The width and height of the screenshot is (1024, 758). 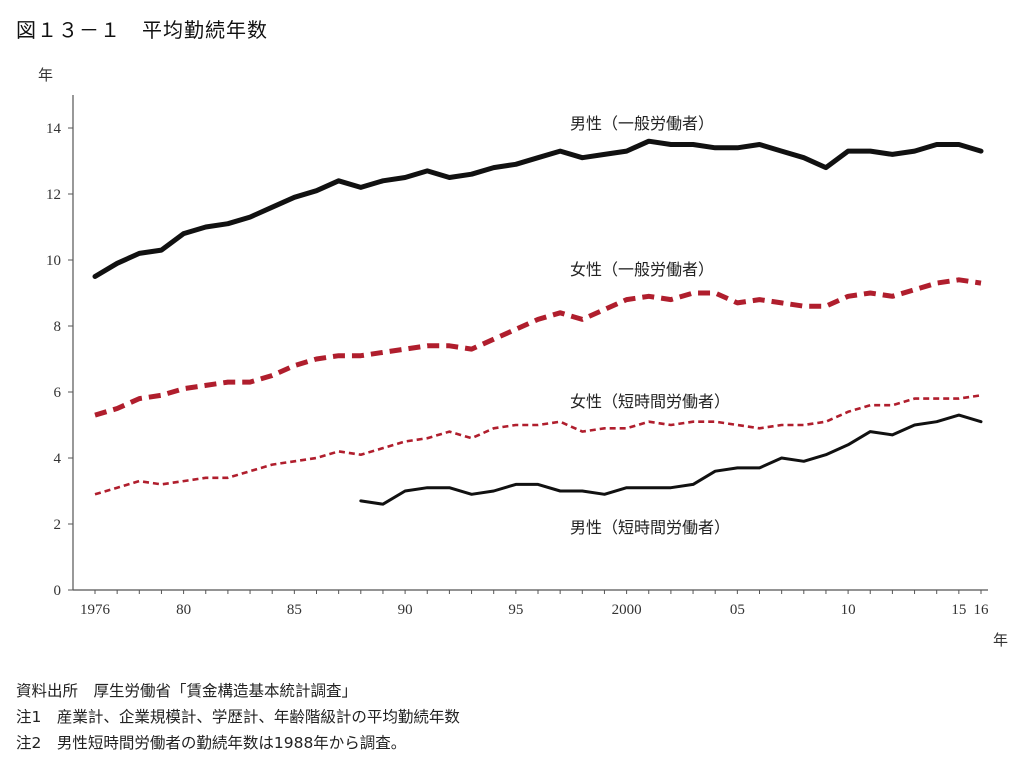 I want to click on y-tick-label: 8, so click(x=58, y=327).